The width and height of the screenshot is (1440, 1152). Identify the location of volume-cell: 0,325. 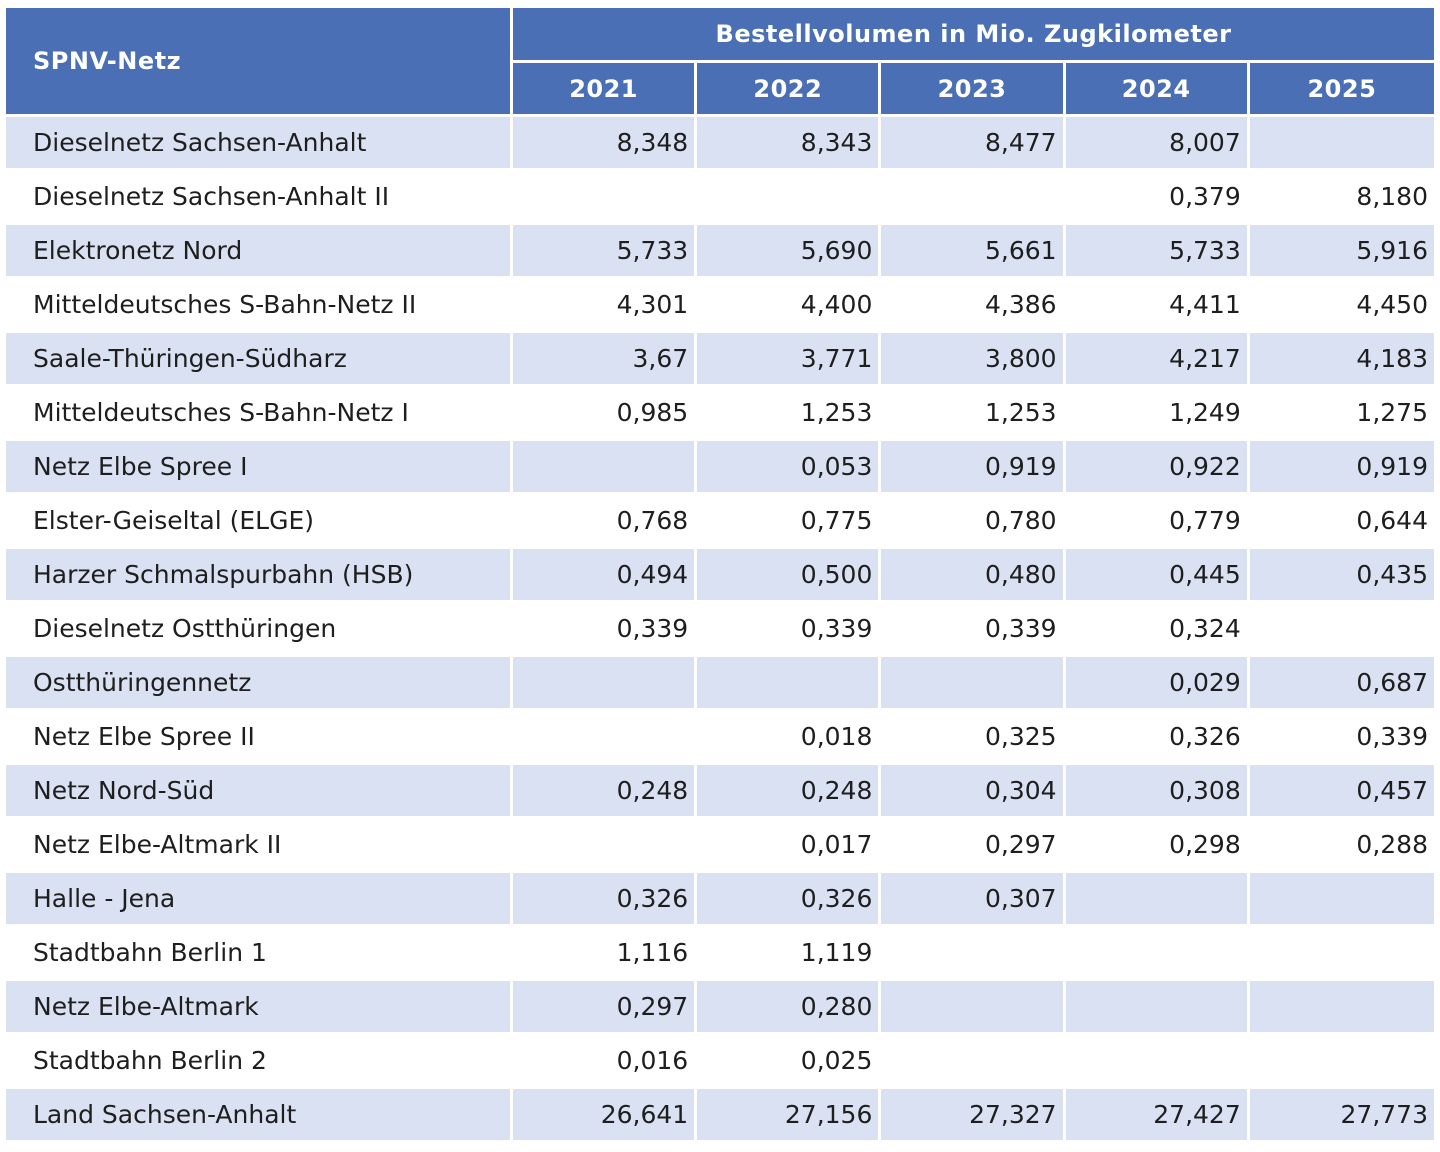
(973, 738).